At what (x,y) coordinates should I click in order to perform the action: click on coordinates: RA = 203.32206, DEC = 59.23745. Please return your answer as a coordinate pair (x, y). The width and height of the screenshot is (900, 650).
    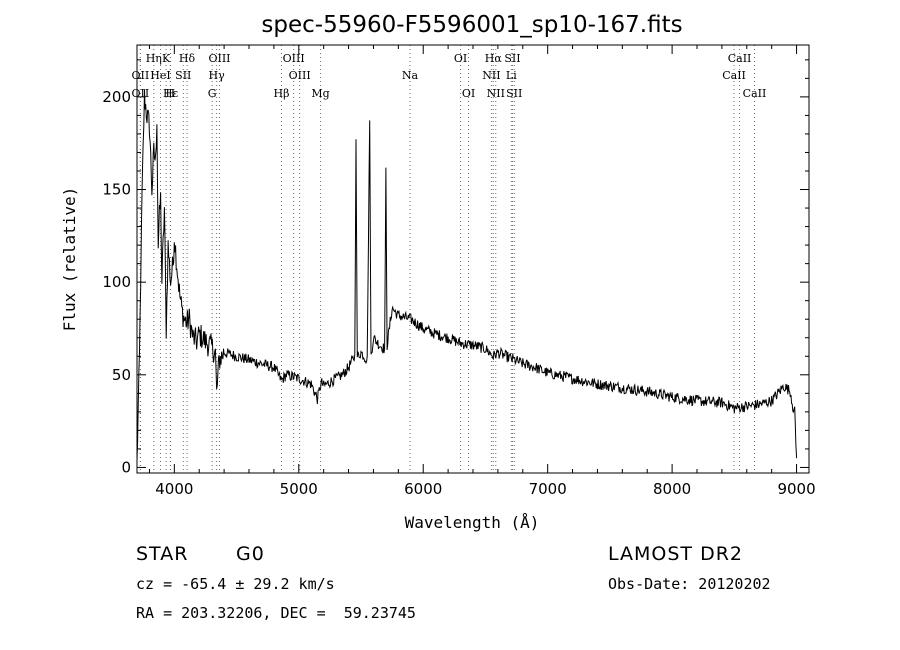
    Looking at the image, I should click on (276, 613).